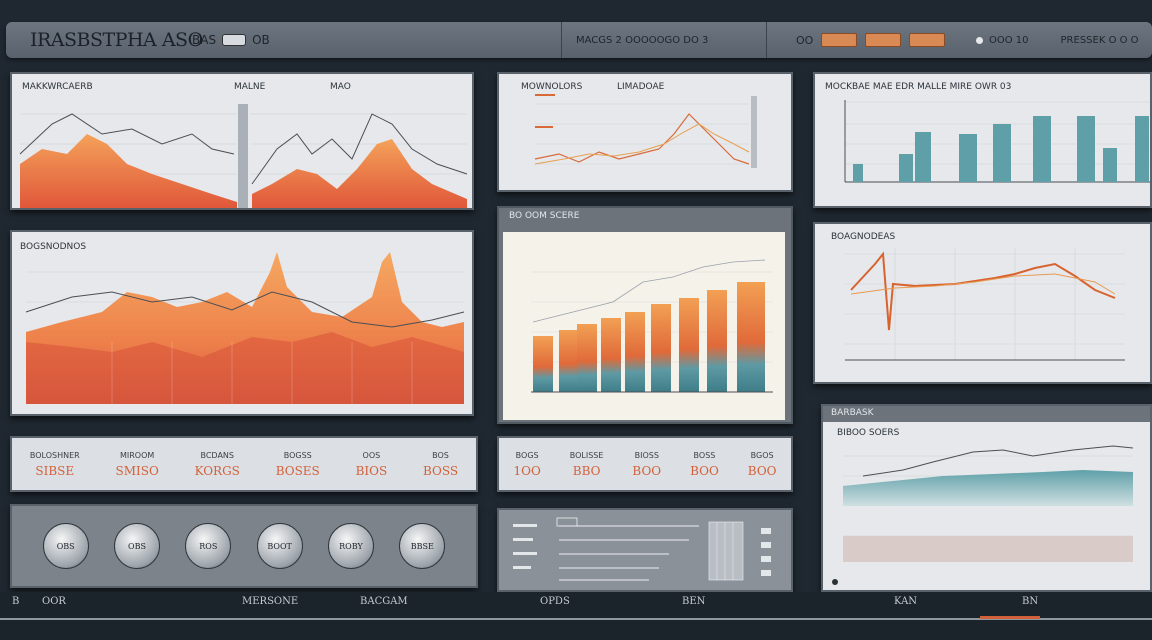  I want to click on gauge-strip: OBS OBS ROS BOOT ROBY BBSE, so click(244, 546).